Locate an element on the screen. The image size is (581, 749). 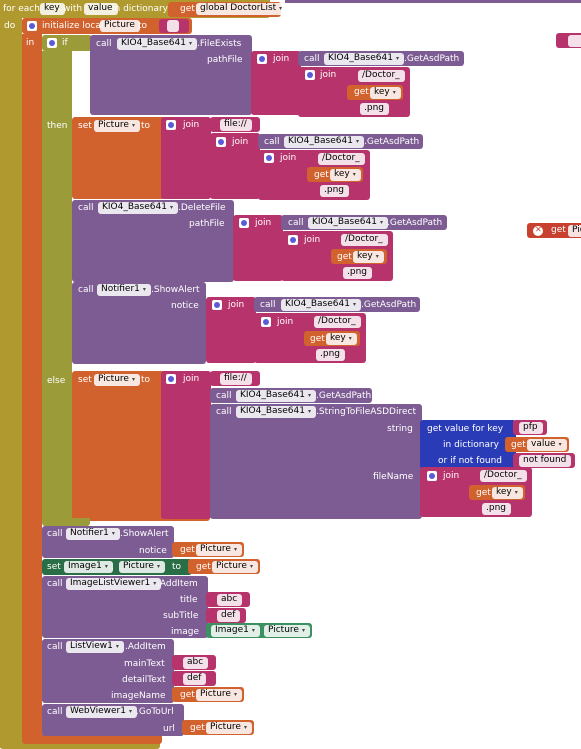
if-mutator-gear-icon is located at coordinates (52, 43).